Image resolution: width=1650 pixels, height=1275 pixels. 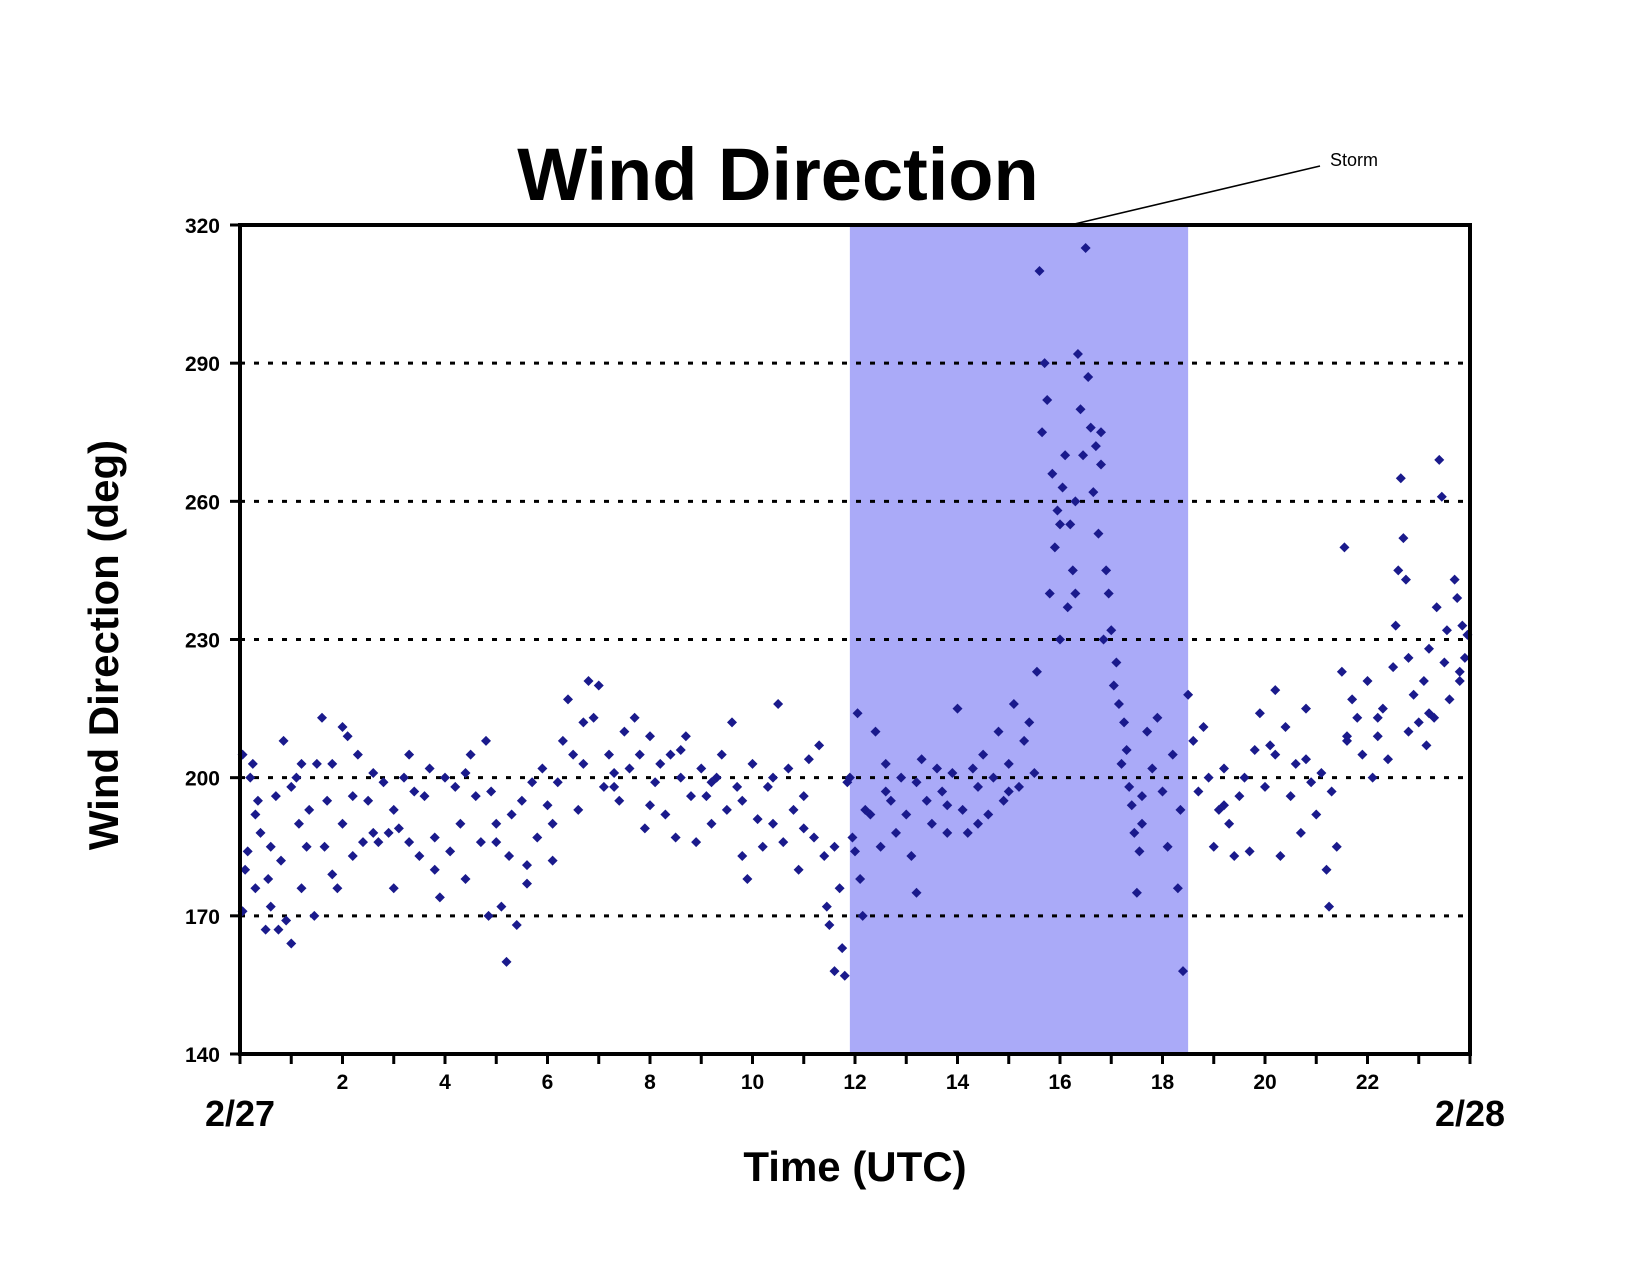 What do you see at coordinates (202, 1055) in the screenshot?
I see `y-tick-label: 140` at bounding box center [202, 1055].